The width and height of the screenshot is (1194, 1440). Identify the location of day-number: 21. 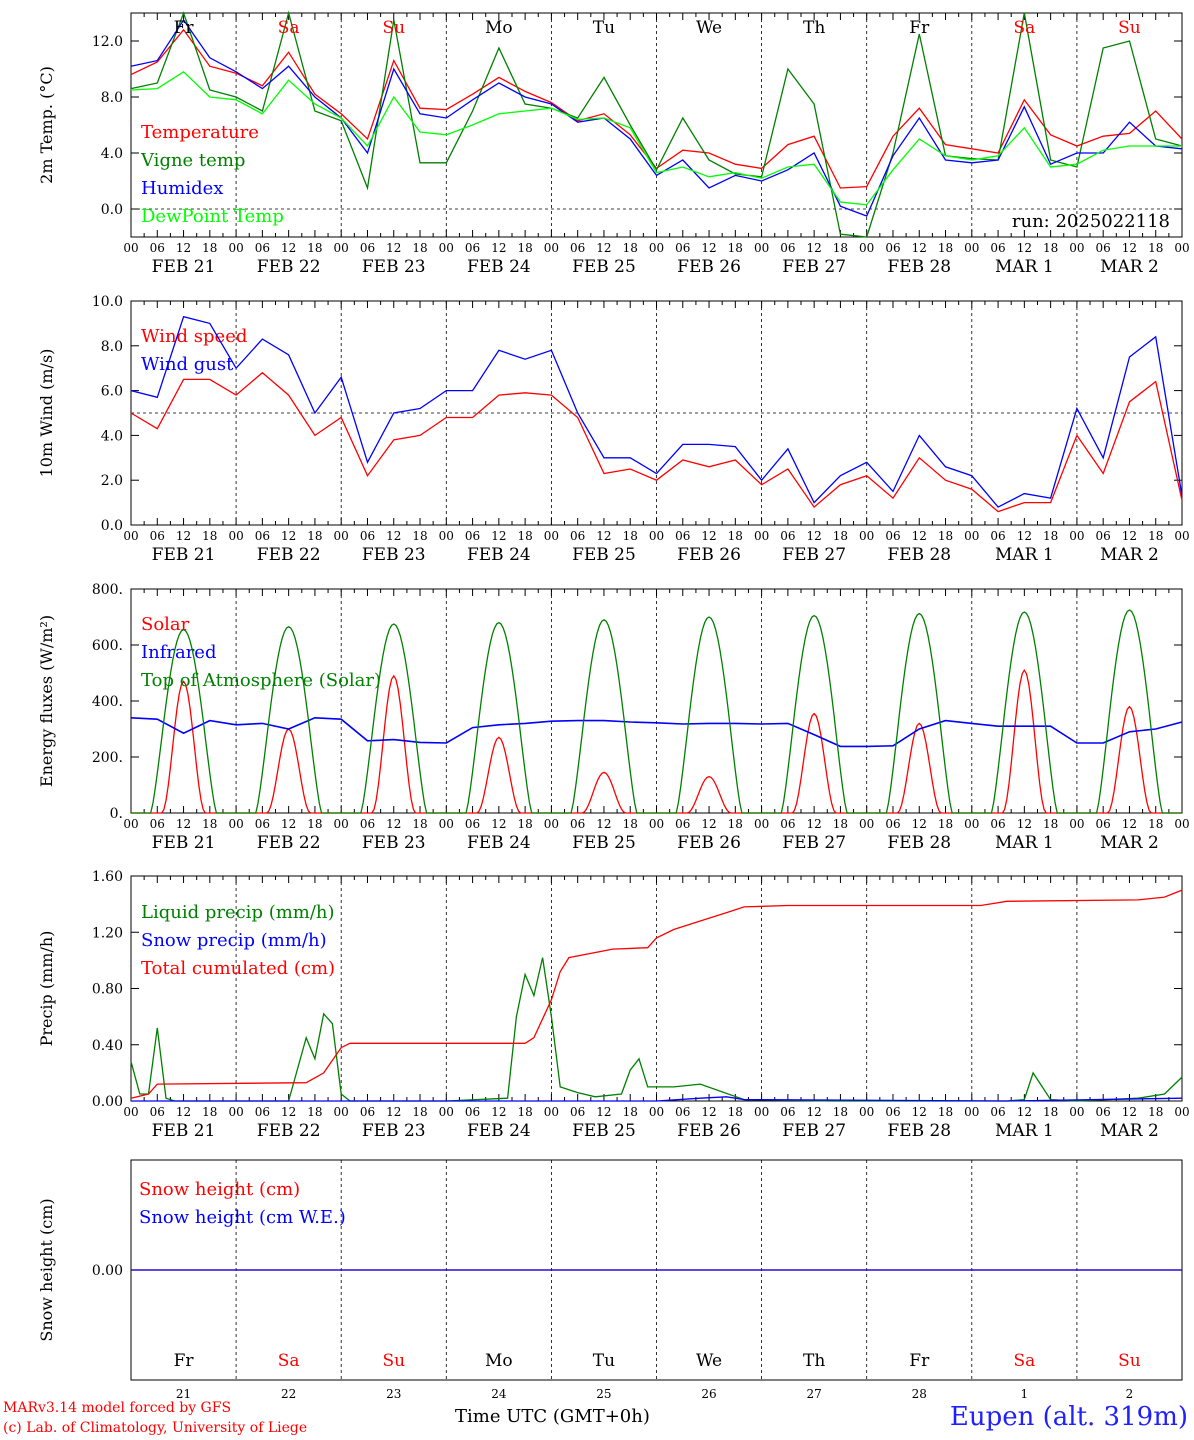
(183, 1394).